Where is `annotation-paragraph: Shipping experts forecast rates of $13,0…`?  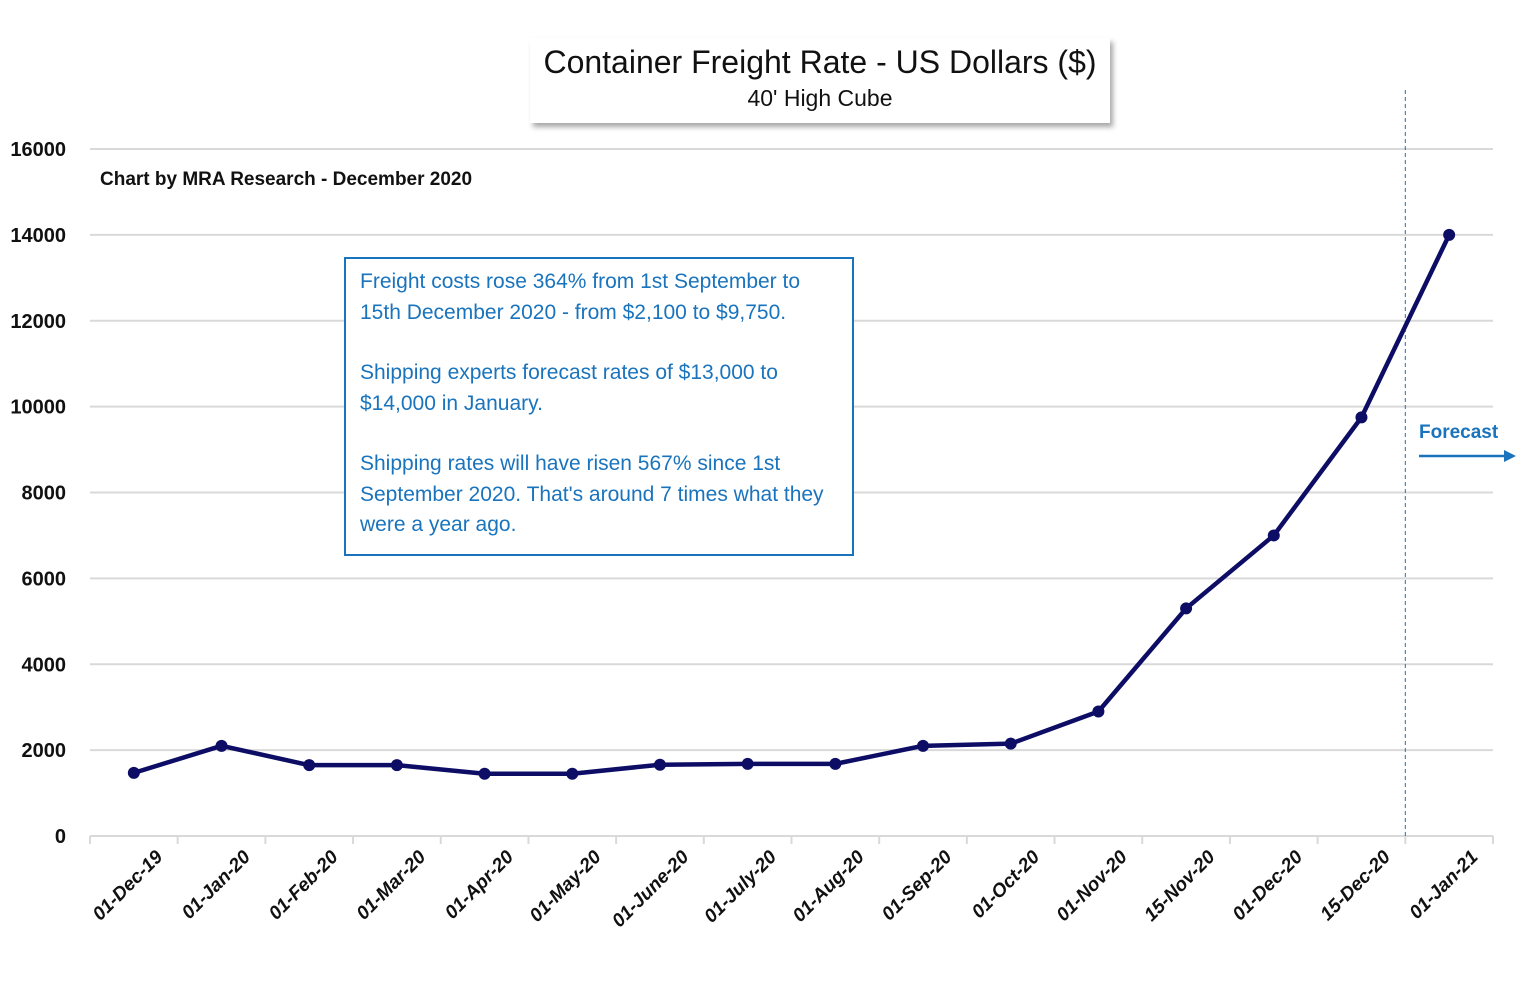
annotation-paragraph: Shipping experts forecast rates of $13,0… is located at coordinates (569, 388).